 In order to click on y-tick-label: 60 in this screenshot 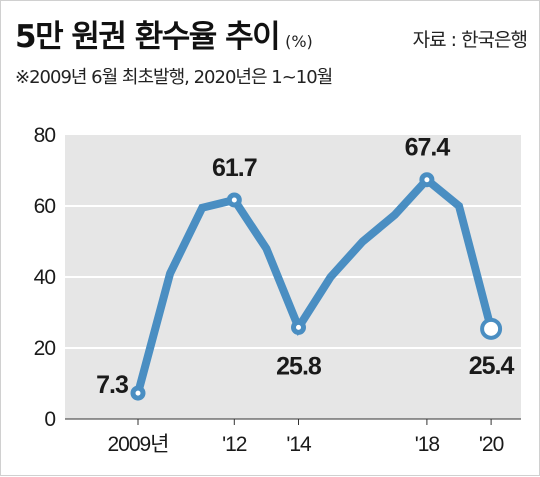, I will do `click(45, 206)`.